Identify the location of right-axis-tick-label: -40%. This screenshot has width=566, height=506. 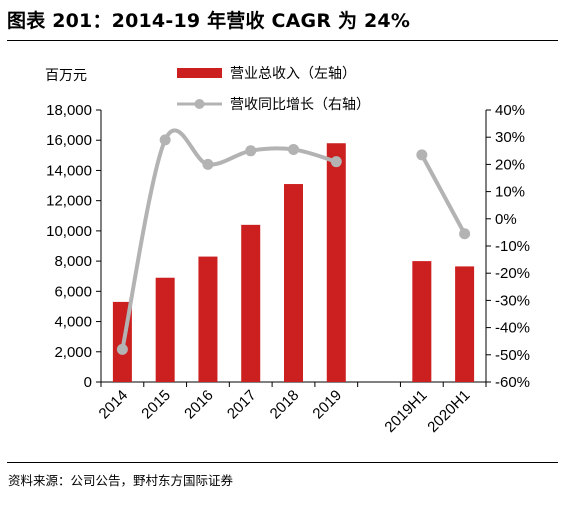
(512, 328).